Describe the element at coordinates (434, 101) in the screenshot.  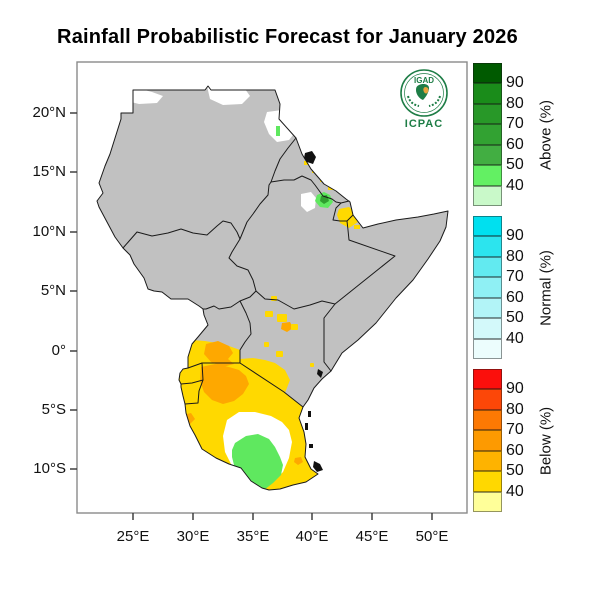
I see `laurel-right` at that location.